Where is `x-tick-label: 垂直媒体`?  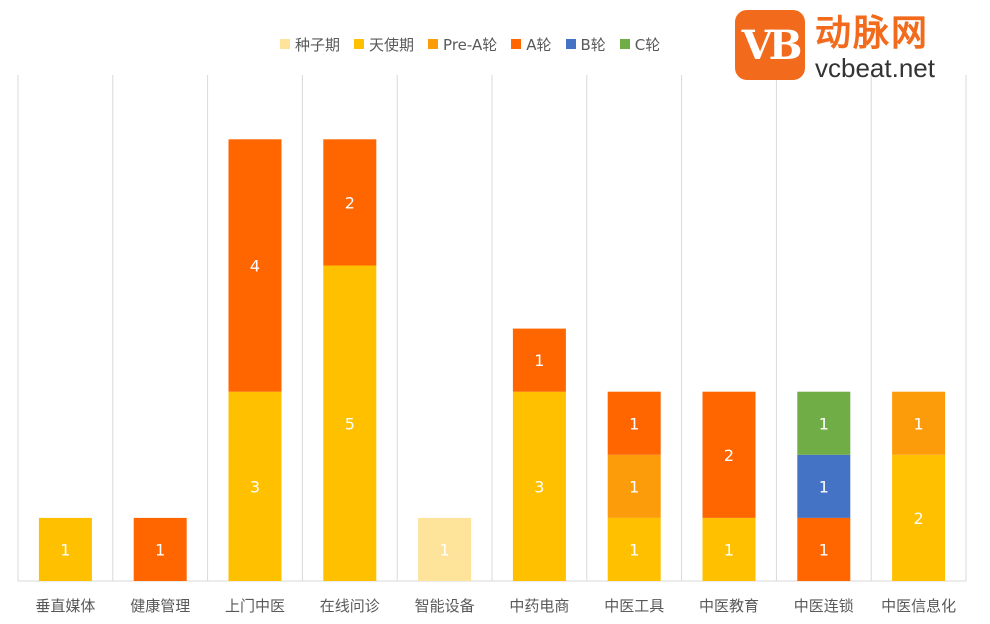
x-tick-label: 垂直媒体 is located at coordinates (65, 606).